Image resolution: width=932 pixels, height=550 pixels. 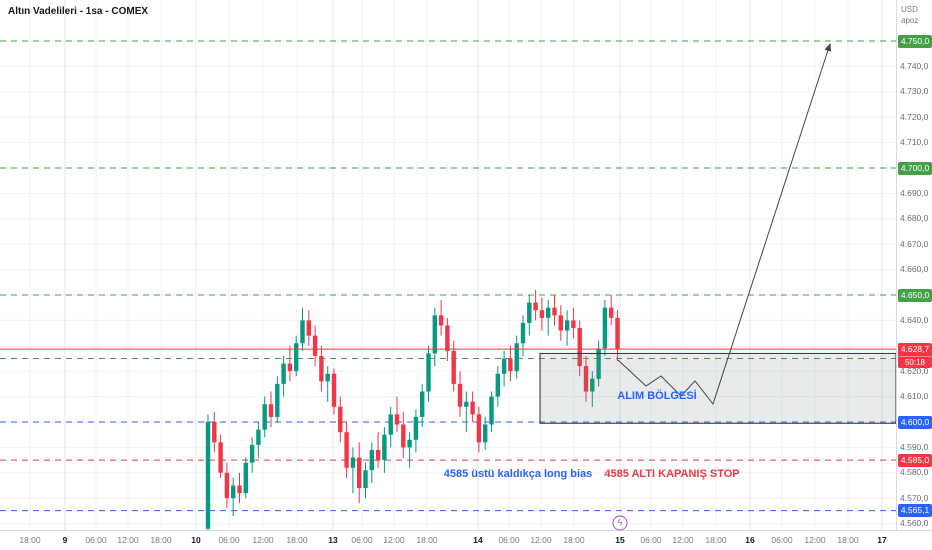 I want to click on price-level-badge: 4.600,0, so click(x=915, y=422).